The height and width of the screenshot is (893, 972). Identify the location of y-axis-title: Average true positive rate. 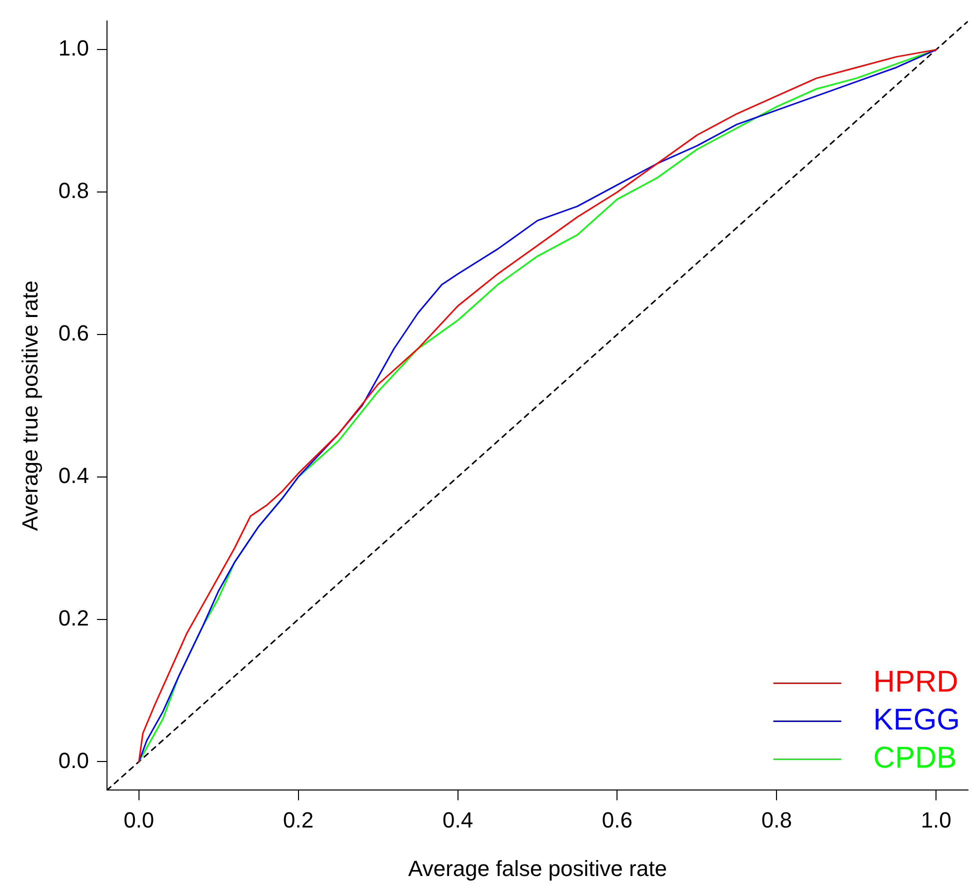
(29, 405).